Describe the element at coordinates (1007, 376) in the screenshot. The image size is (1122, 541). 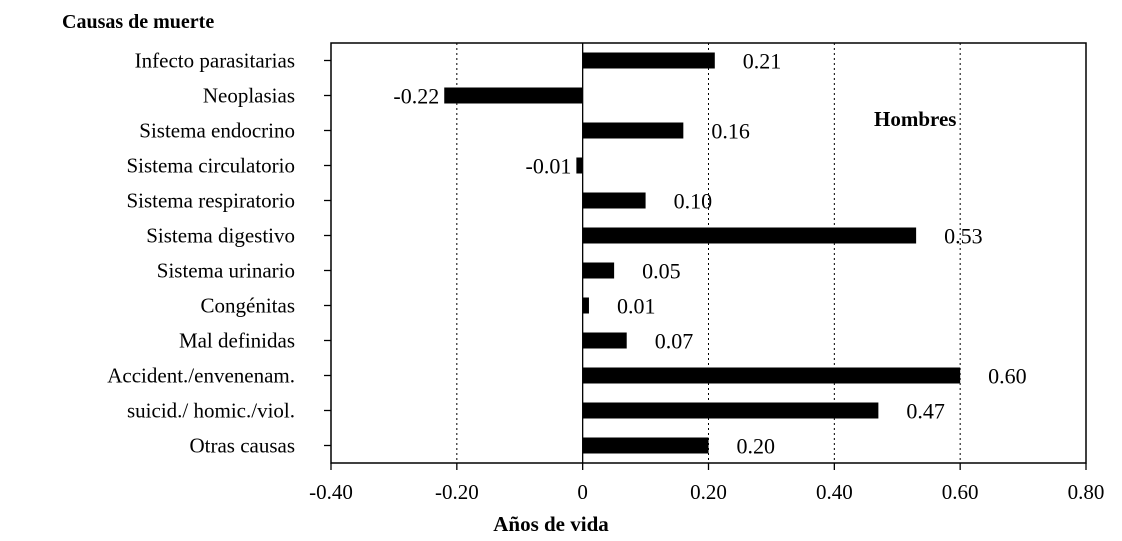
I see `data-label: 0.60` at that location.